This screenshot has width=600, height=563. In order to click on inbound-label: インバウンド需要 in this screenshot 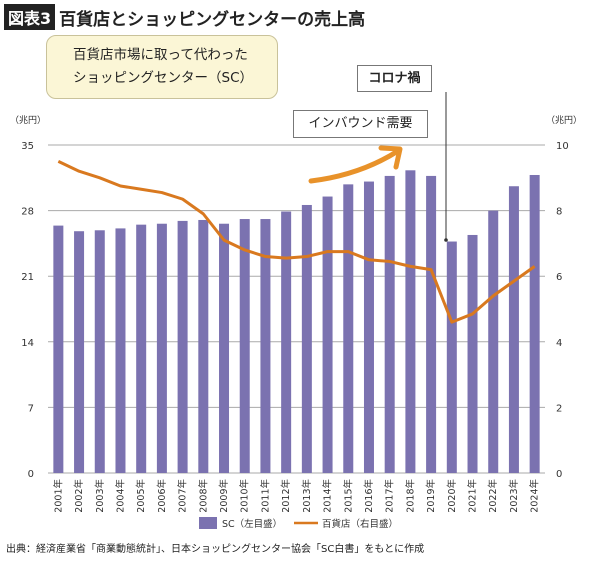, I will do `click(360, 124)`.